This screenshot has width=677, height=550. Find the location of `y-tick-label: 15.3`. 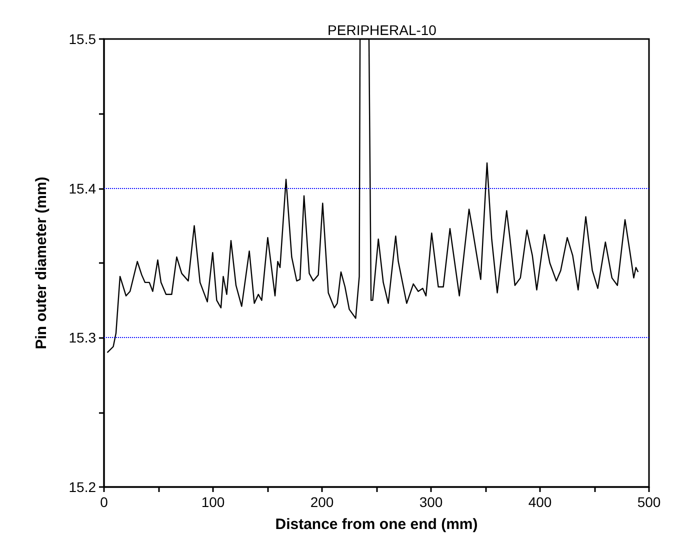

y-tick-label: 15.3 is located at coordinates (82, 338).